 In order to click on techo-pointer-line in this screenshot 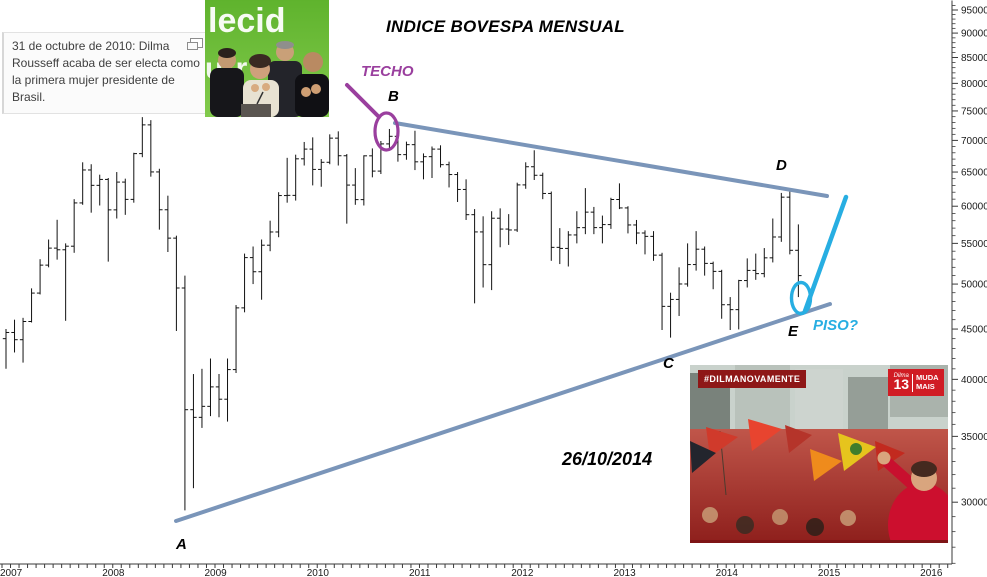, I will do `click(363, 101)`.